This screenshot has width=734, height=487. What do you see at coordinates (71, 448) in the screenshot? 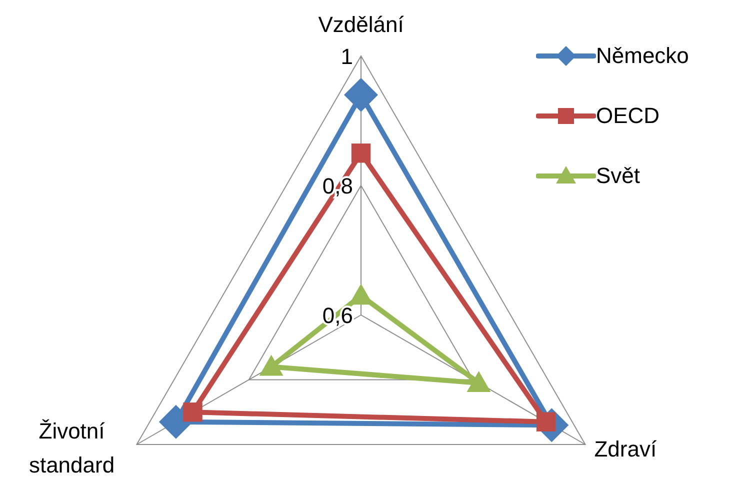
I see `spoke-label: Životní standard` at bounding box center [71, 448].